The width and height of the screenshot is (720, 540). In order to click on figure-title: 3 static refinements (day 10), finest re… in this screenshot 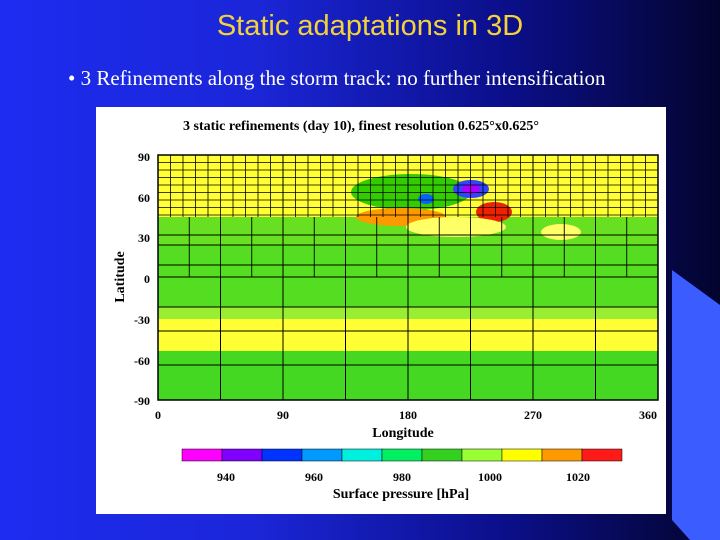, I will do `click(361, 126)`.